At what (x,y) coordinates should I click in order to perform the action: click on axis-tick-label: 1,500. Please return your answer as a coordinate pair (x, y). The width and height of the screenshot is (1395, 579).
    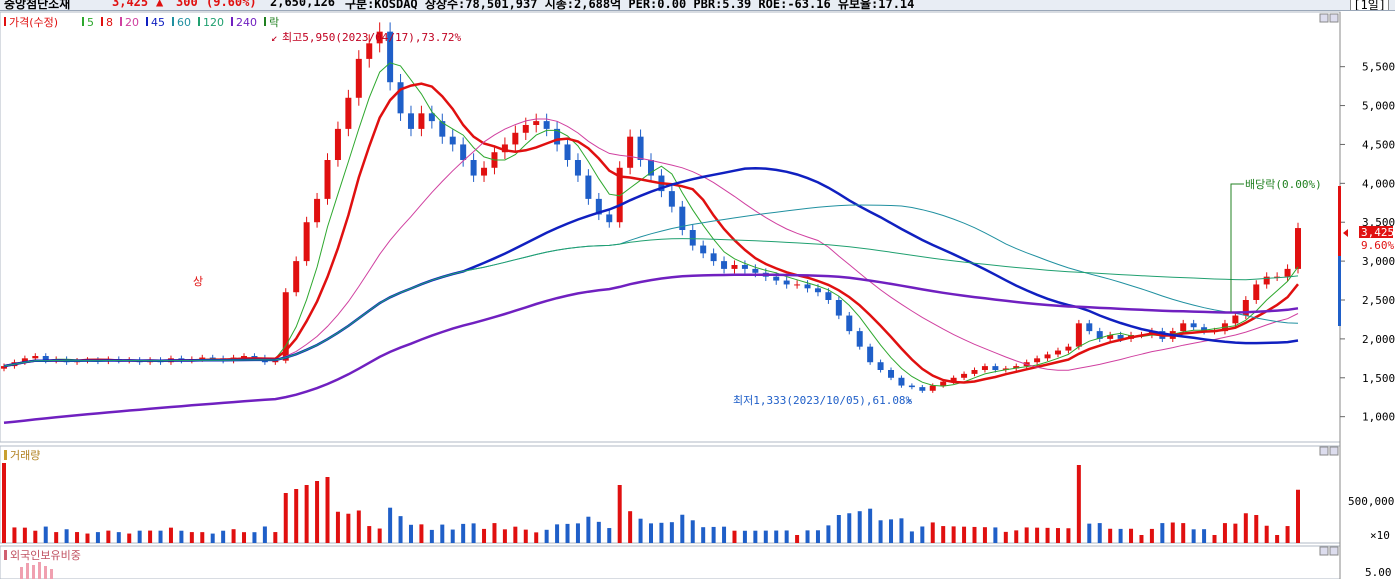
    Looking at the image, I should click on (1378, 378).